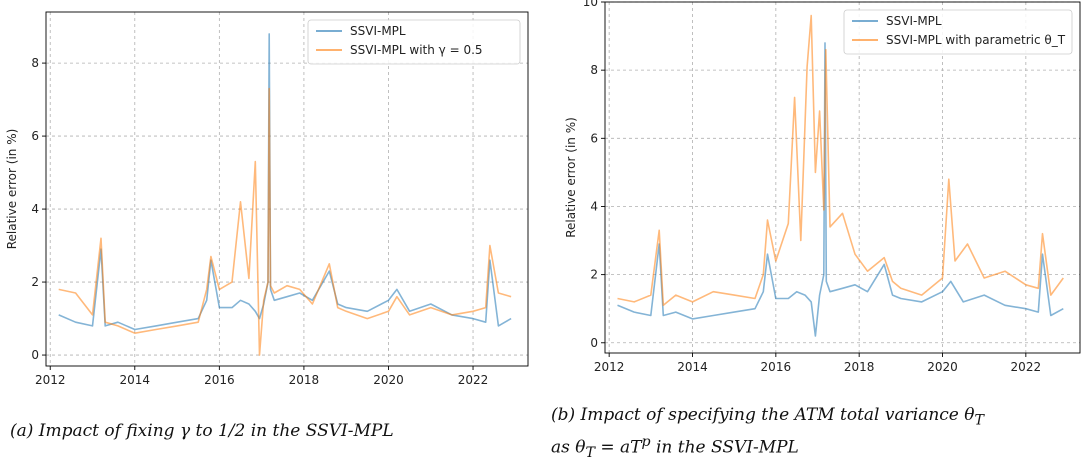  I want to click on chart-a-legend-label-1: SSVI-MPL with γ = 0.5, so click(416, 50).